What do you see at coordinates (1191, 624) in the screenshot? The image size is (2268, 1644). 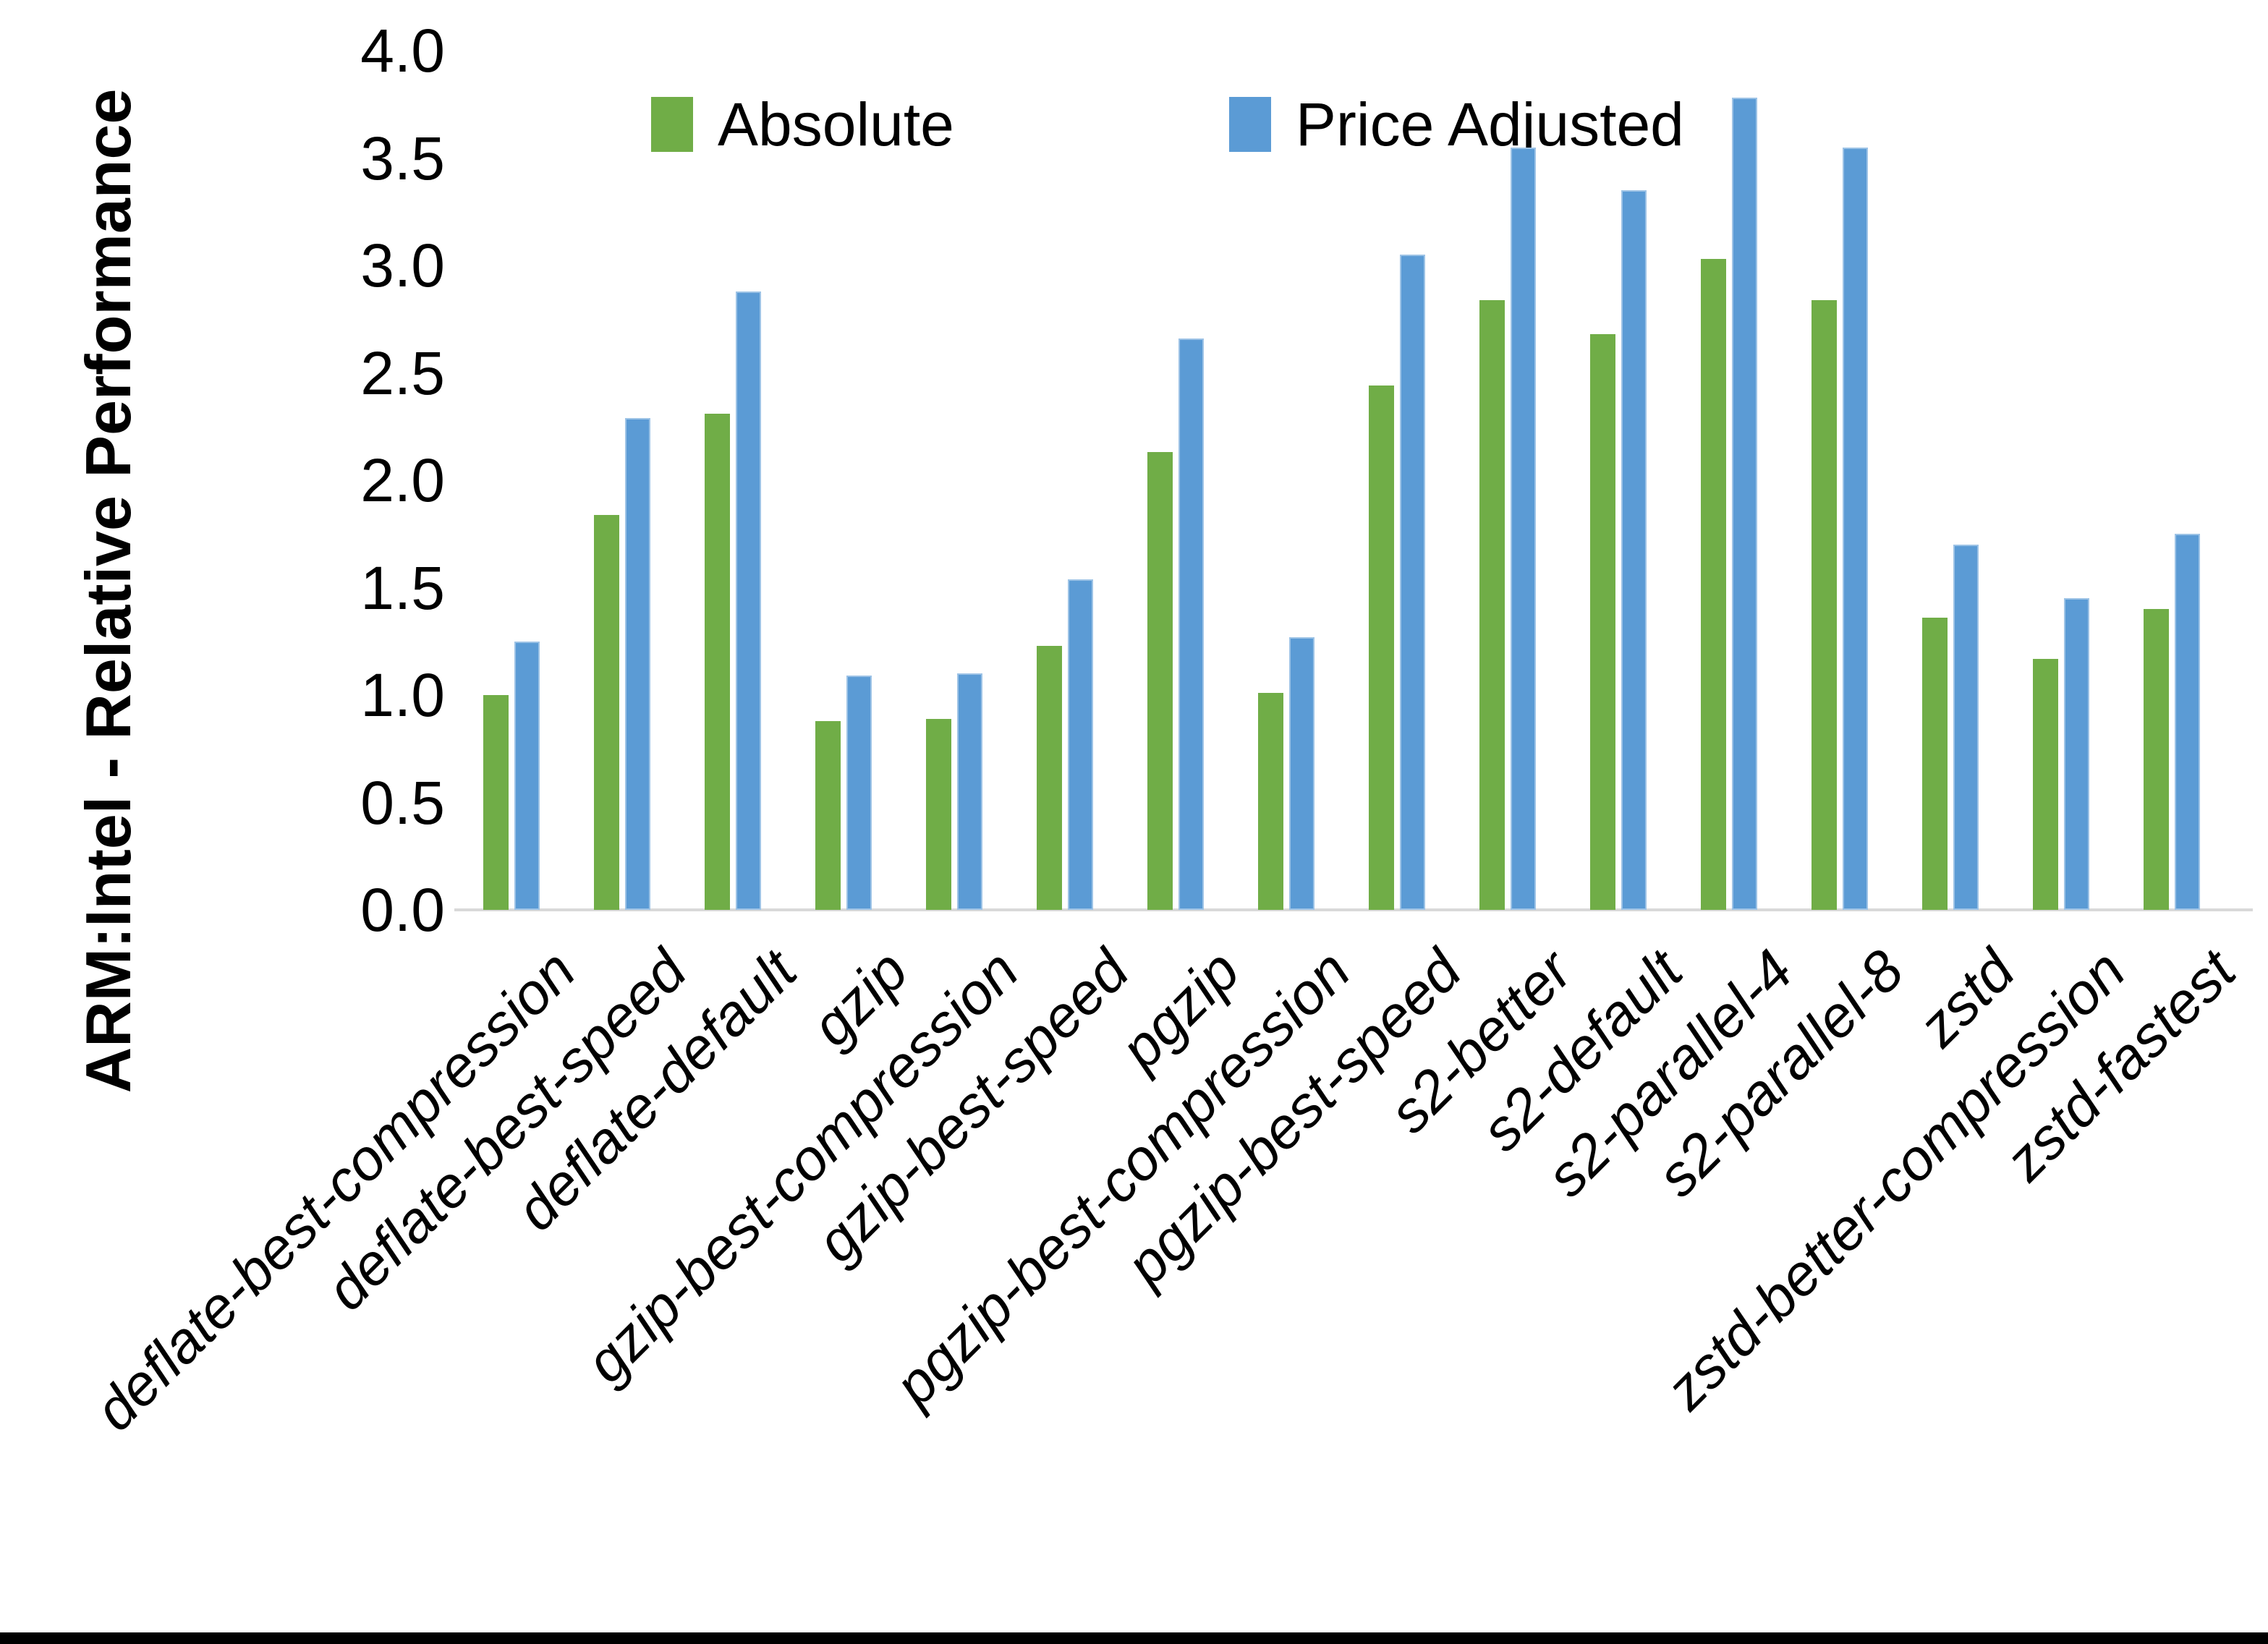 I see `bar-price-adjusted-pgzip` at bounding box center [1191, 624].